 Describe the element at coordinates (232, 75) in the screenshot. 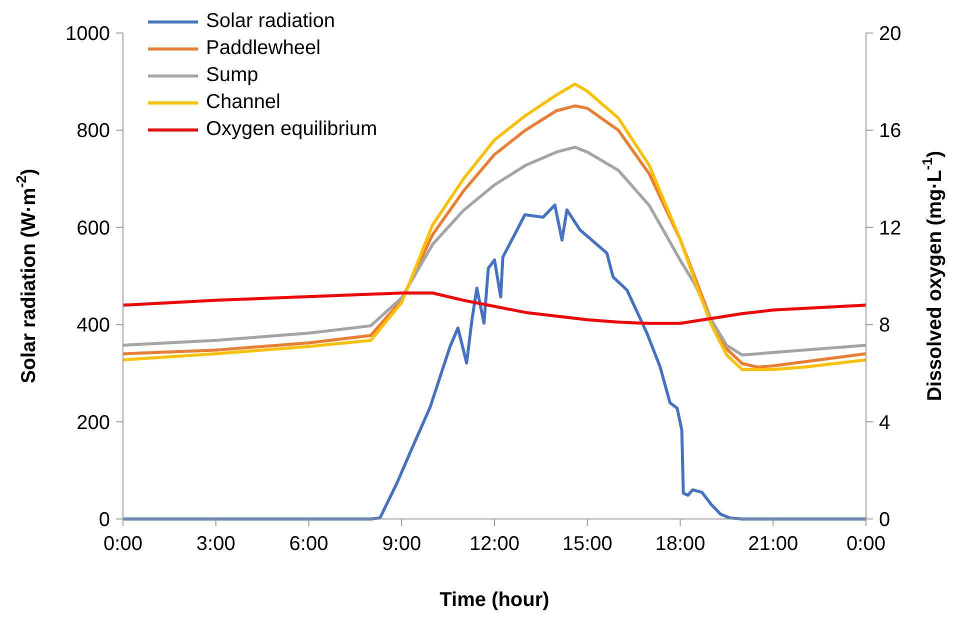

I see `legend-label: Sump` at that location.